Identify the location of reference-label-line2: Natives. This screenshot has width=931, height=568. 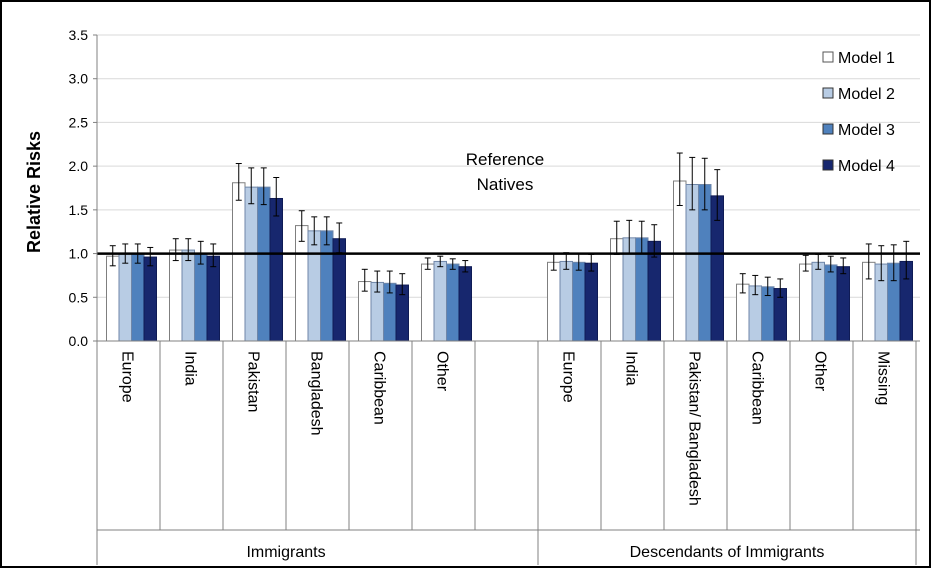
(505, 184).